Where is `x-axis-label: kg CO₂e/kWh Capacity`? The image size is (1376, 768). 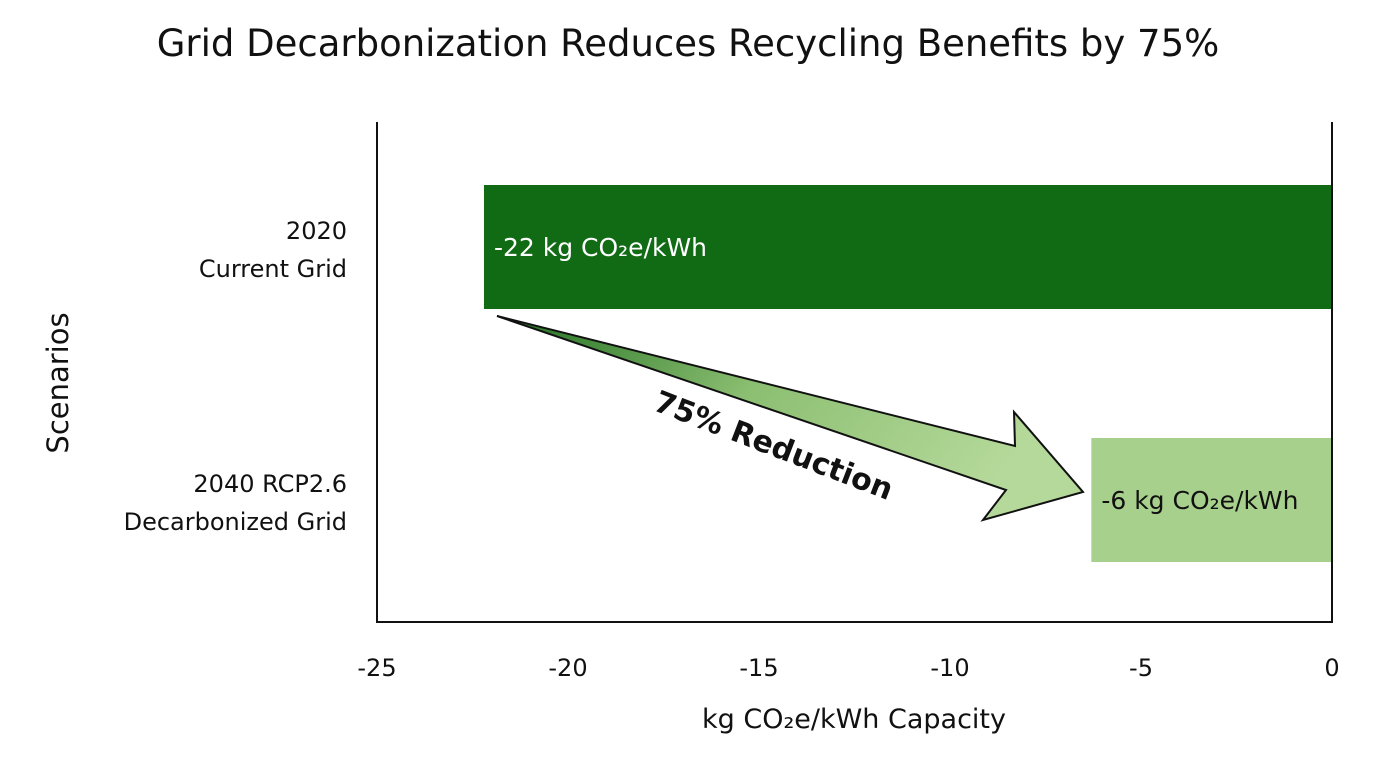
x-axis-label: kg CO₂e/kWh Capacity is located at coordinates (854, 719).